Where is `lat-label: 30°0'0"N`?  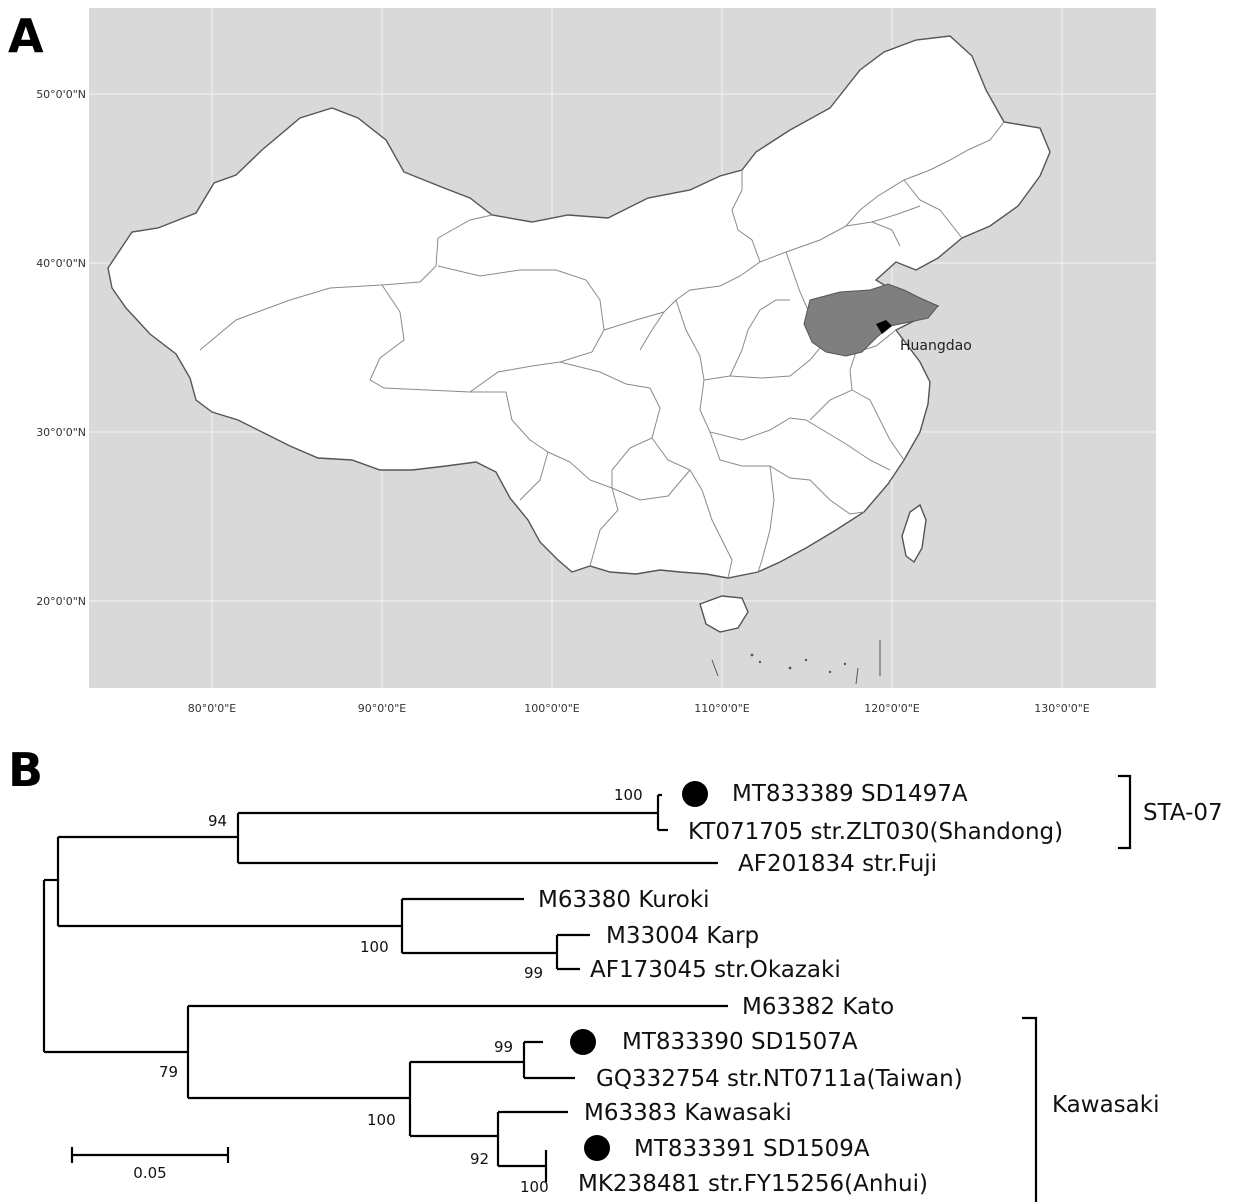
lat-label: 30°0'0"N is located at coordinates (61, 432).